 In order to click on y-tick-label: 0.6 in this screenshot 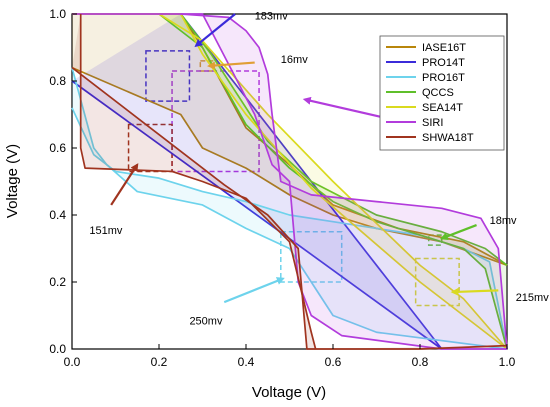, I will do `click(57, 148)`.